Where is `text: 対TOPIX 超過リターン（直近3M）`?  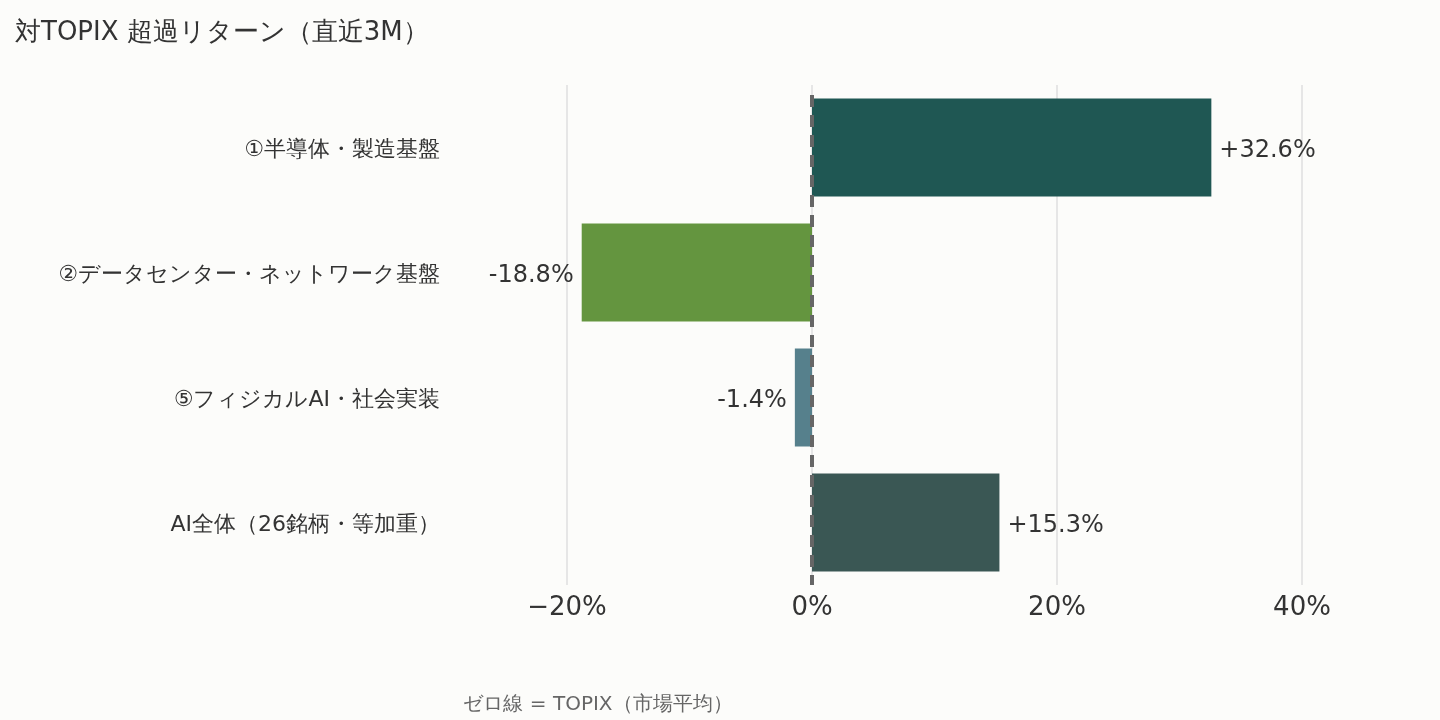 text: 対TOPIX 超過リターン（直近3M） is located at coordinates (222, 31).